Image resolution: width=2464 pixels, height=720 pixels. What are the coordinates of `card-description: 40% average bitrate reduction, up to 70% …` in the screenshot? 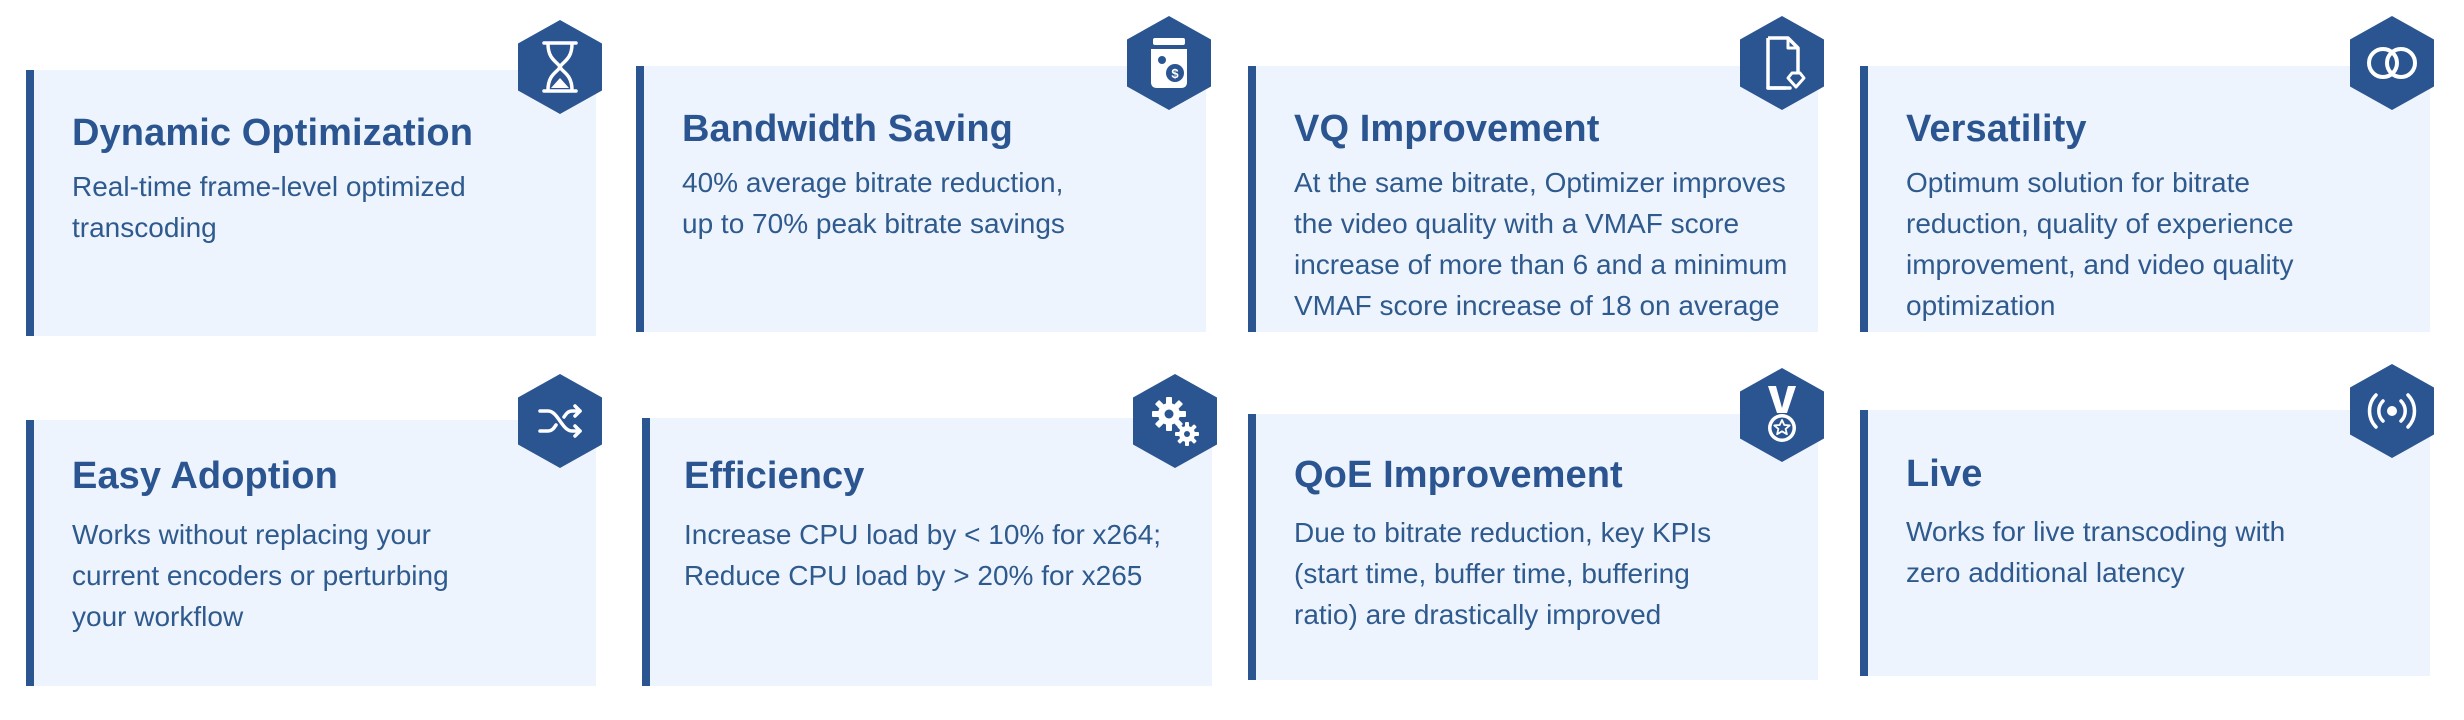 It's located at (873, 203).